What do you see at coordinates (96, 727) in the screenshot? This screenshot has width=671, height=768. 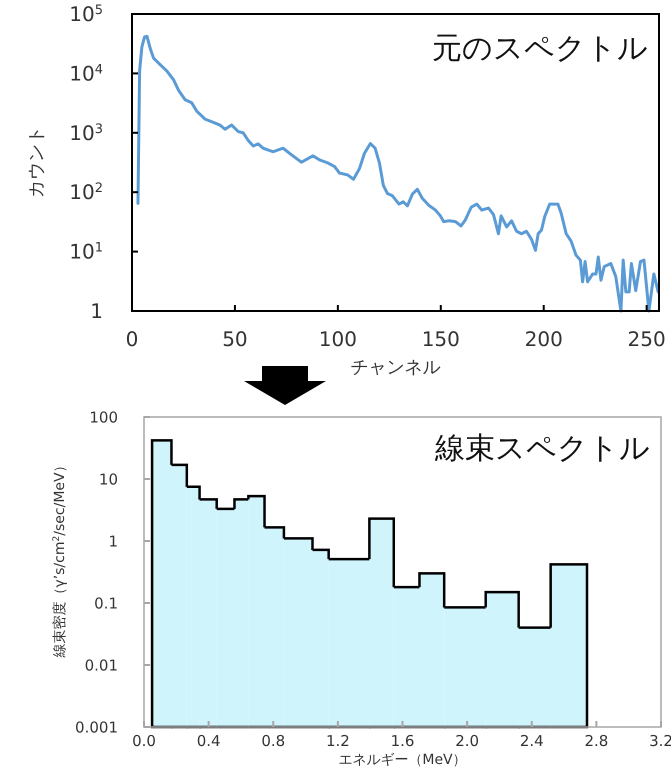 I see `y-tick-label: 0.001` at bounding box center [96, 727].